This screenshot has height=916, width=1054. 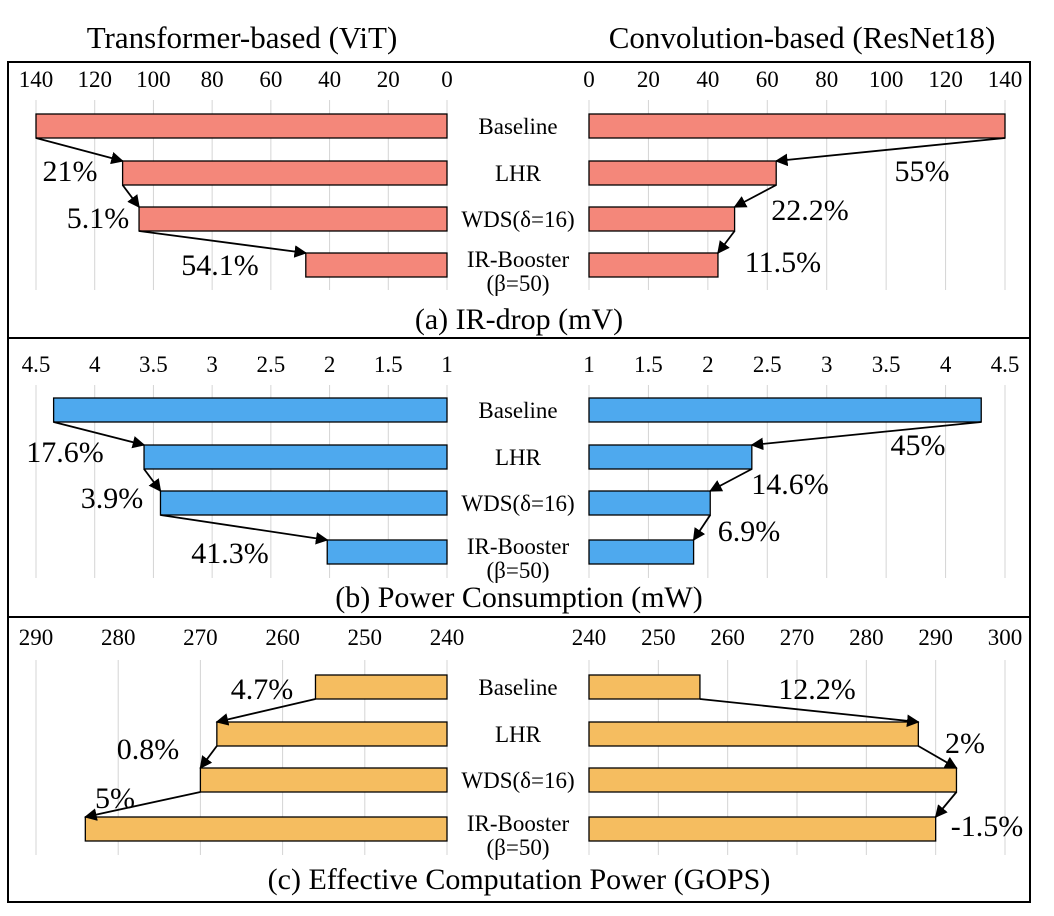 I want to click on change-label: -1.5%, so click(x=987, y=826).